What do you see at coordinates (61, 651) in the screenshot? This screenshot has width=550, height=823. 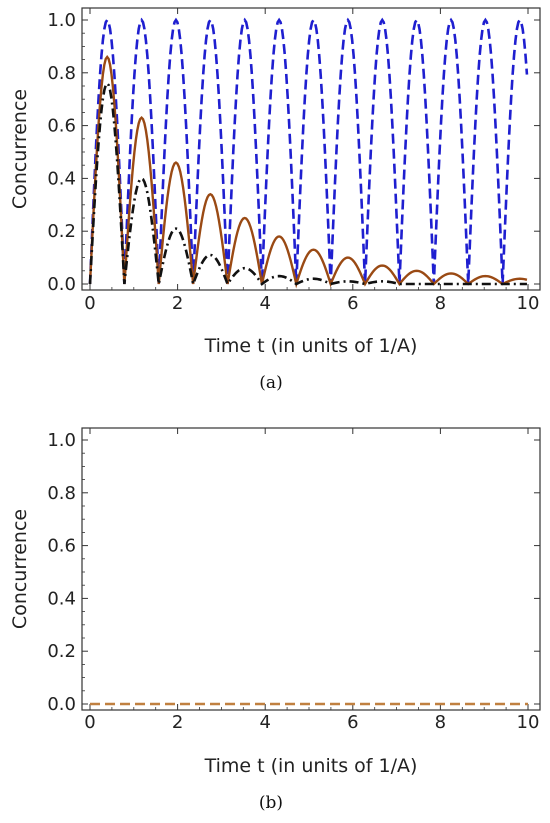 I see `panel-b-ytick-label: 0.2` at bounding box center [61, 651].